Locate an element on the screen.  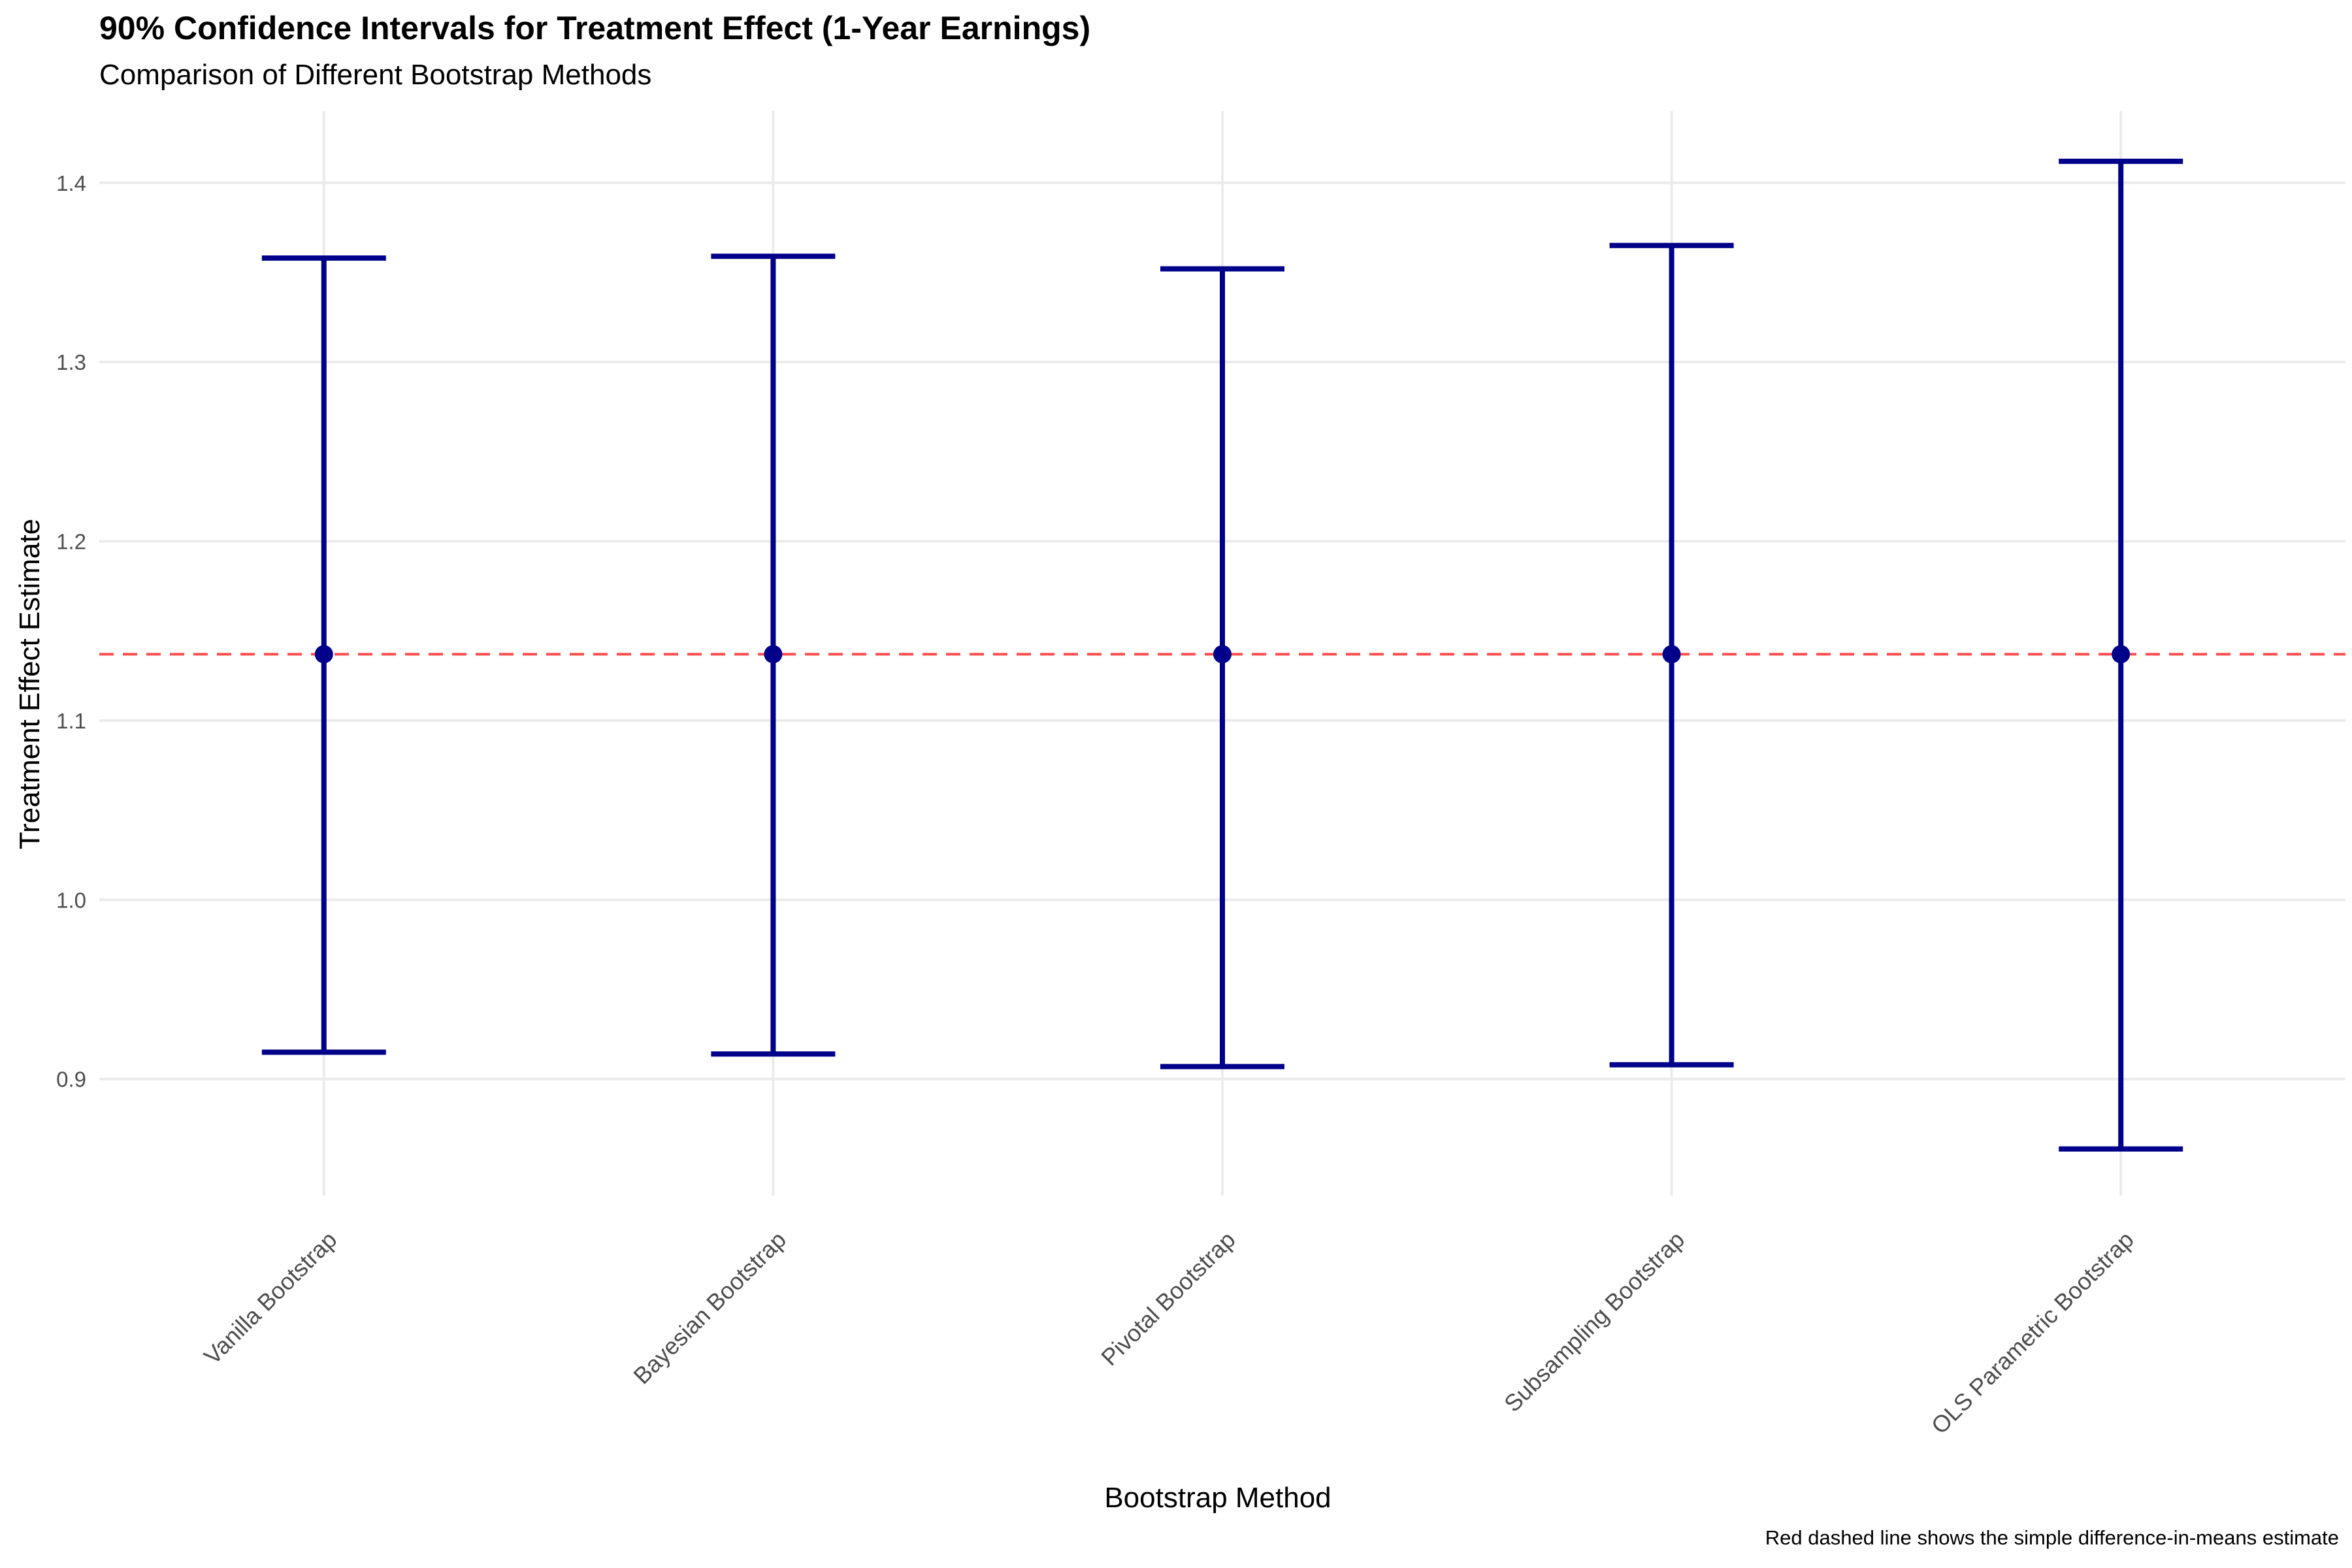
x-tick-label: Bayesian Bootstrap is located at coordinates (709, 1308).